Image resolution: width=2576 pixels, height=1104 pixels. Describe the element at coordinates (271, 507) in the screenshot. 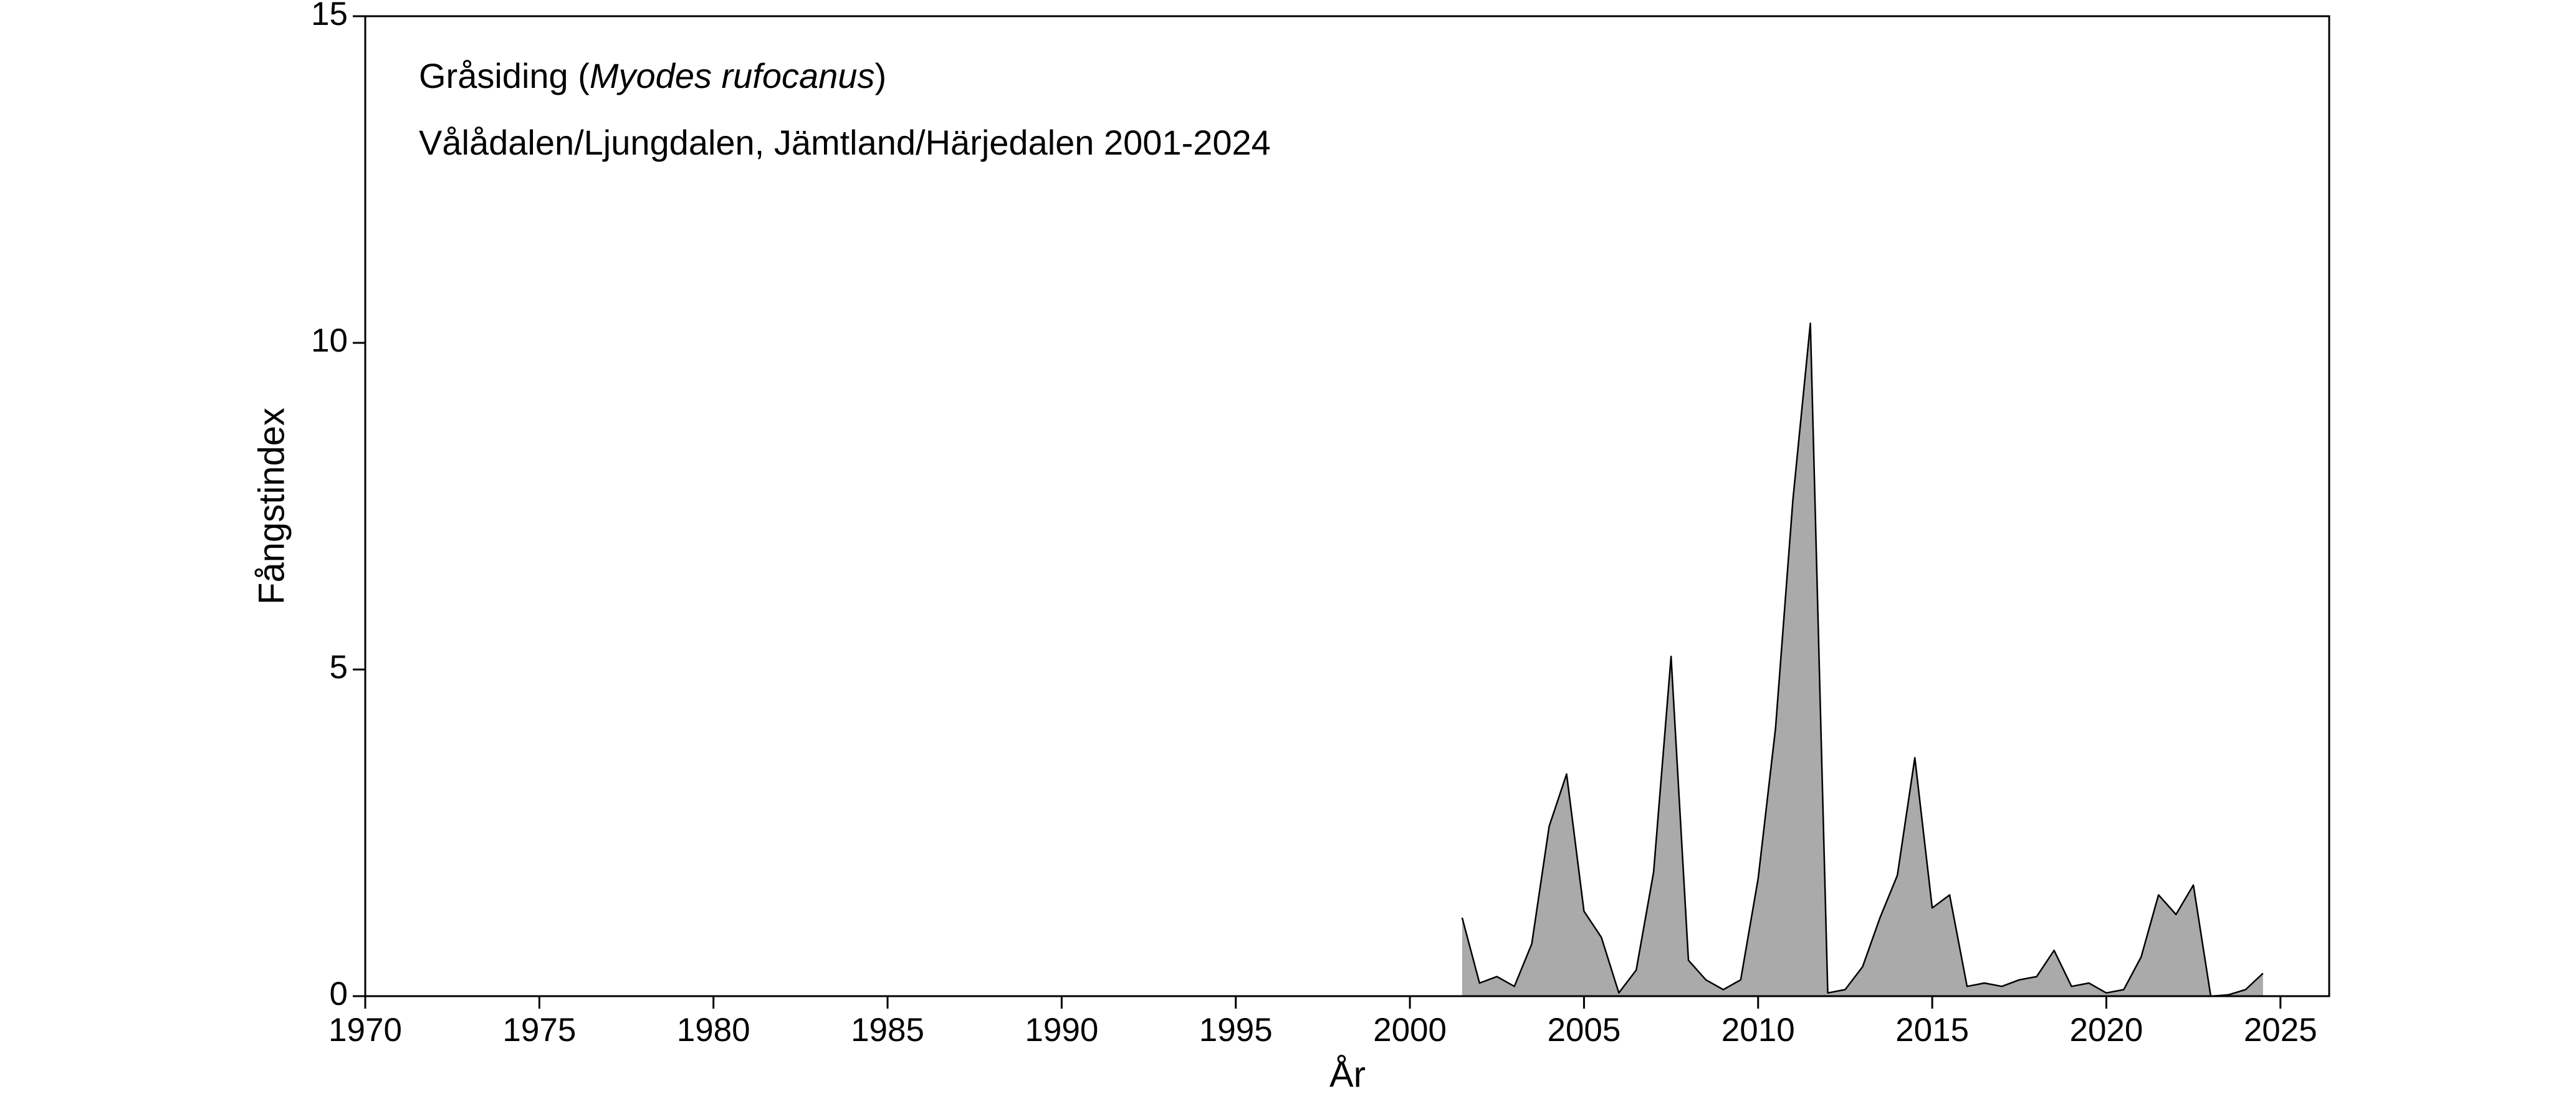

I see `y-axis-label: Fångstindex` at that location.